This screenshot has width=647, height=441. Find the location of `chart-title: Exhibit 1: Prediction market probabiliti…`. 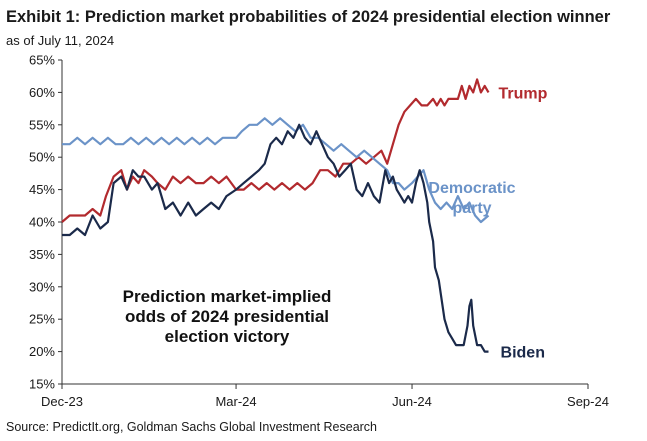

chart-title: Exhibit 1: Prediction market probabiliti… is located at coordinates (308, 17).